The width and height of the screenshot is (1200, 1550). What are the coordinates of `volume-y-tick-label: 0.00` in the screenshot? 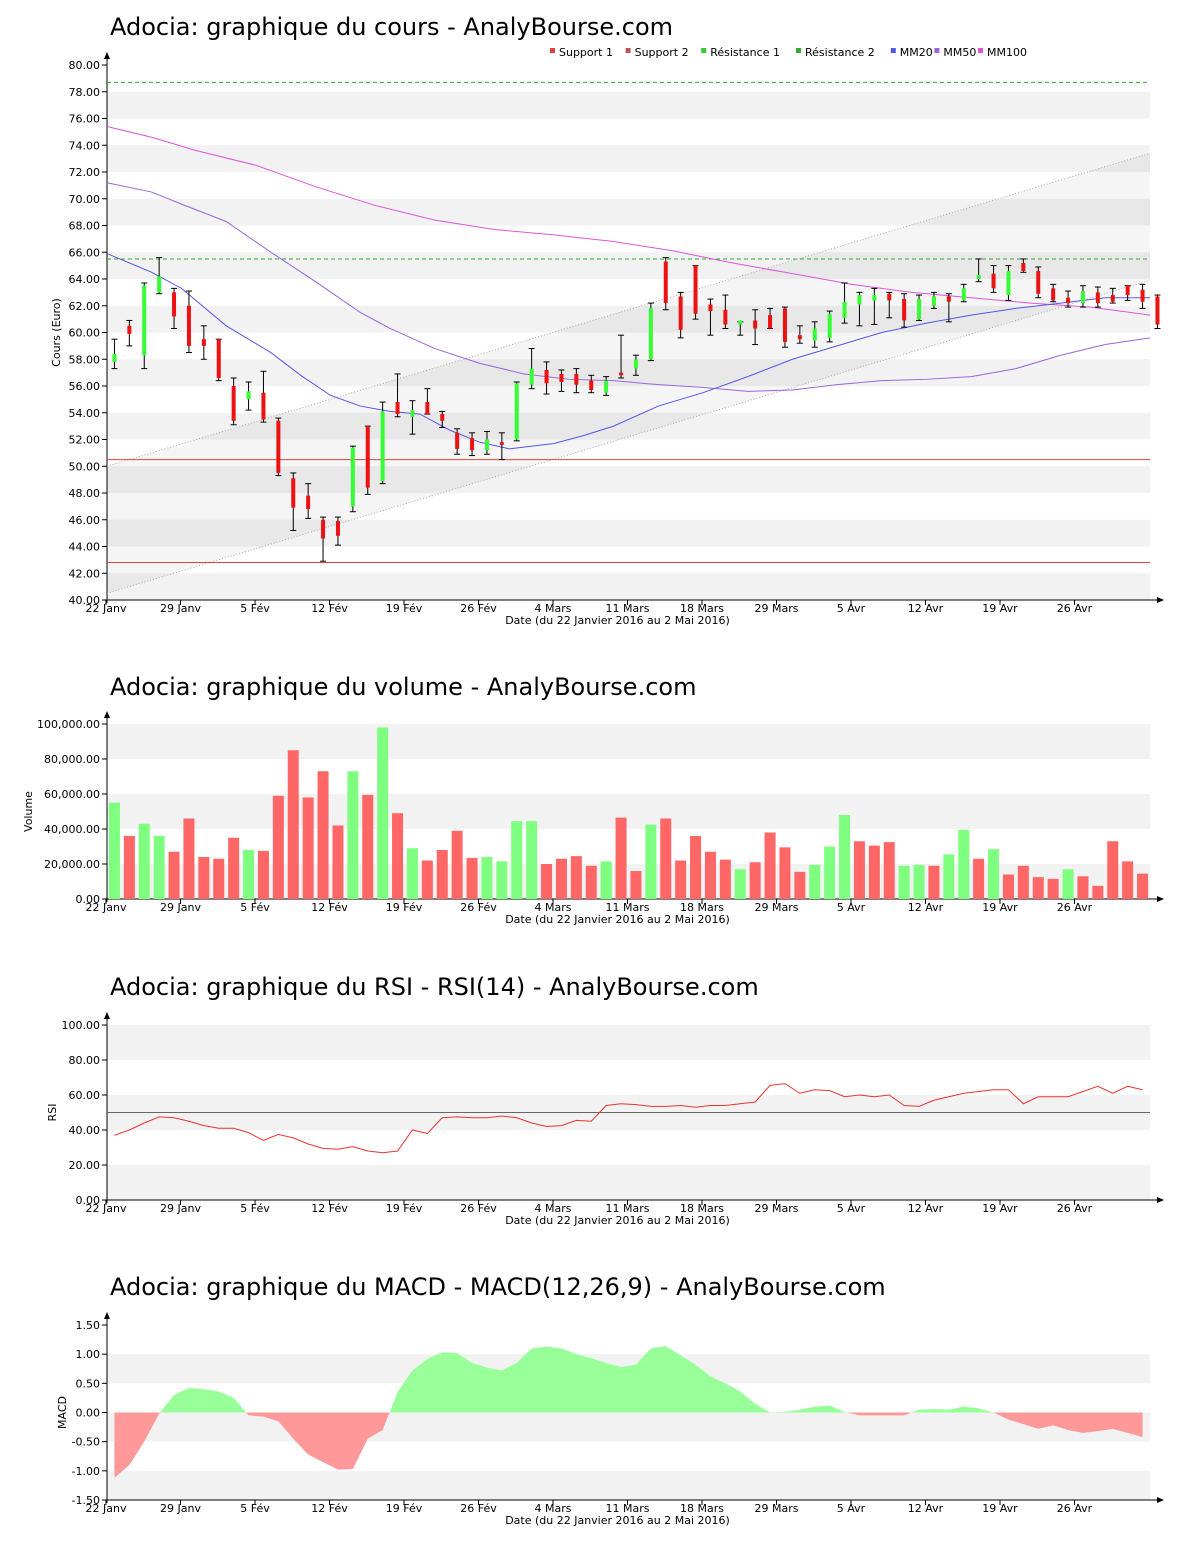 It's located at (88, 899).